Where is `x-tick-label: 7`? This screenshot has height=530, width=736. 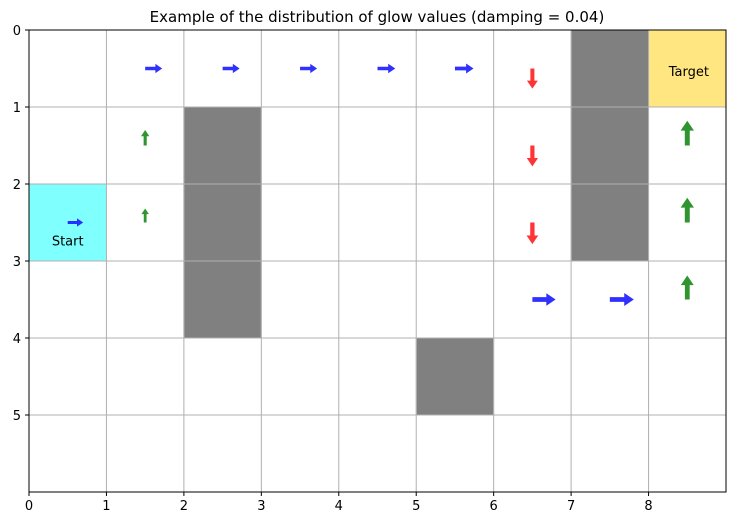
x-tick-label: 7 is located at coordinates (571, 506).